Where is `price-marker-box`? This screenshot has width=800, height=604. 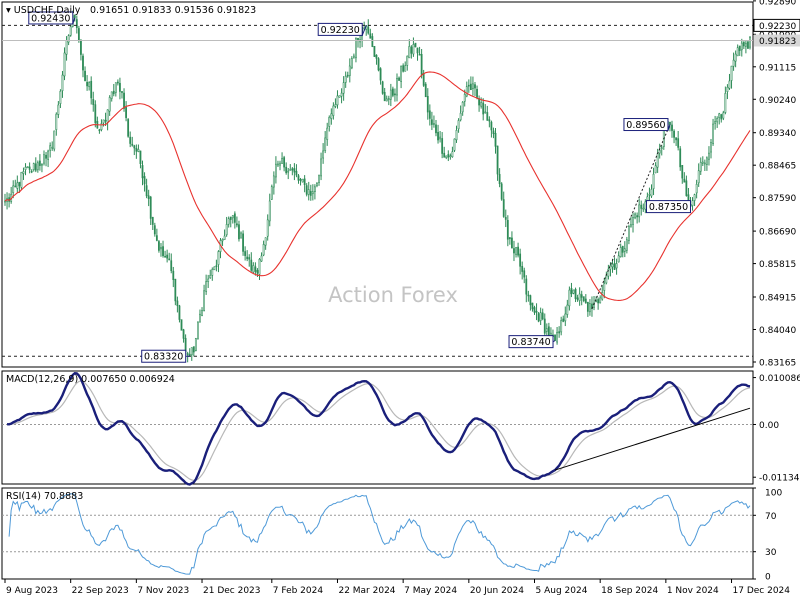
price-marker-box is located at coordinates (776, 25).